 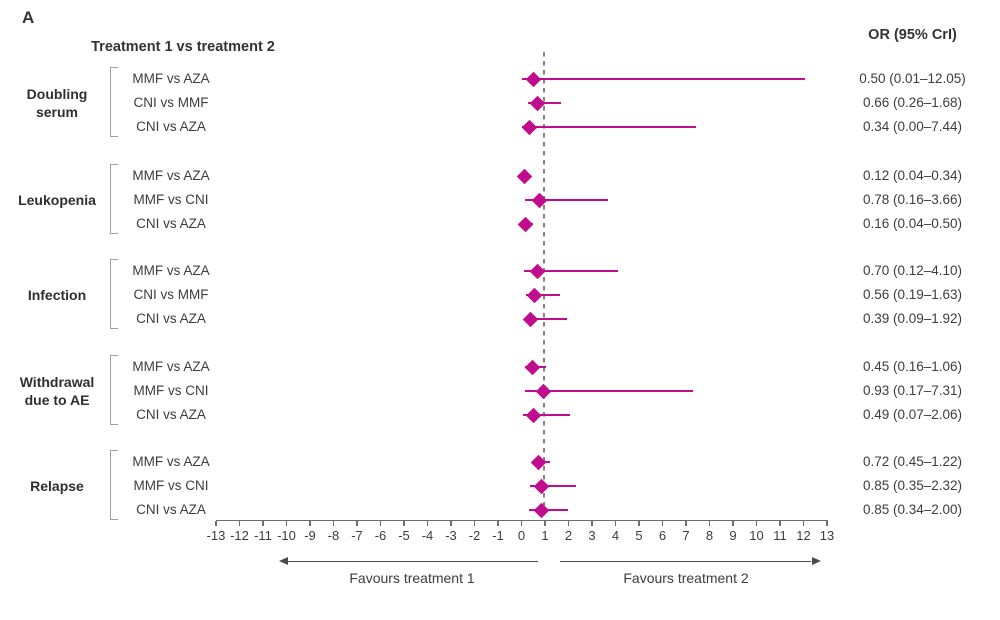 I want to click on x-axis-tick-label: 1, so click(x=545, y=535).